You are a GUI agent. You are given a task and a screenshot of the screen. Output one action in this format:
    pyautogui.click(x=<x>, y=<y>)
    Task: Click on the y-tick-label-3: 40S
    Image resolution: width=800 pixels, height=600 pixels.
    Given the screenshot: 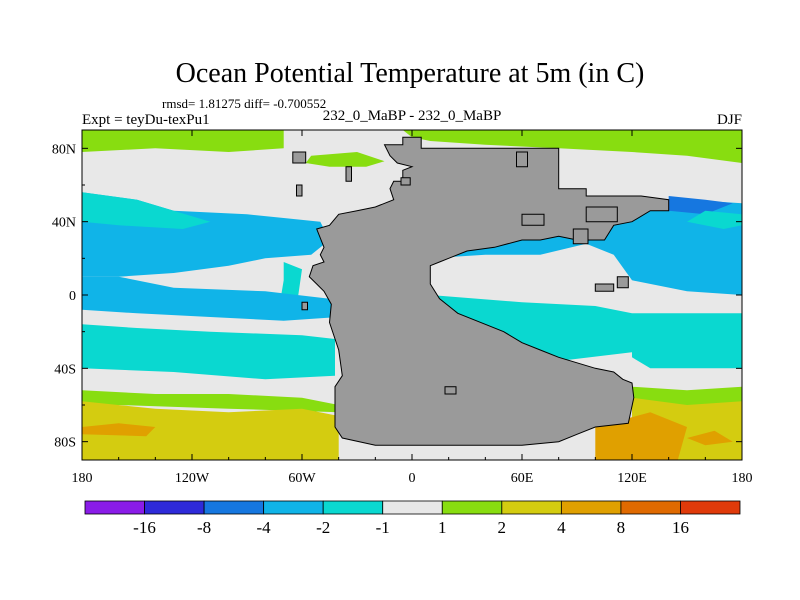 What is the action you would take?
    pyautogui.click(x=65, y=369)
    